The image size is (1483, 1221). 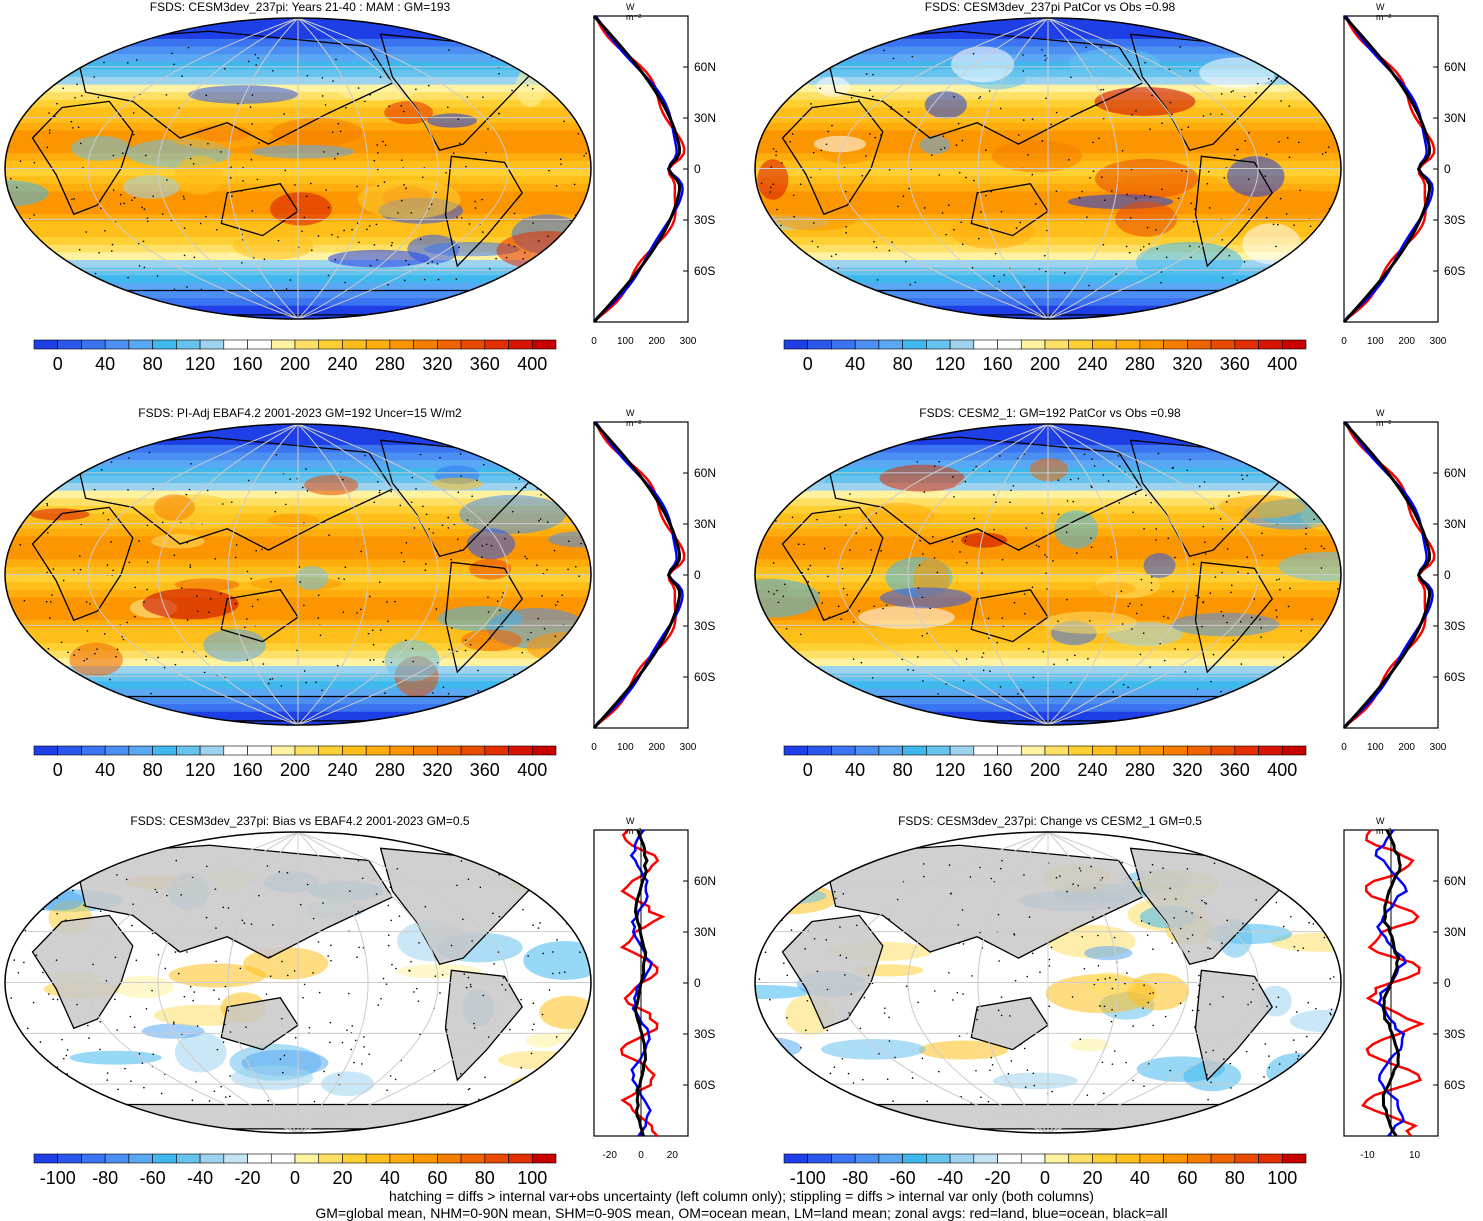 What do you see at coordinates (807, 770) in the screenshot?
I see `colorbar-label: 0` at bounding box center [807, 770].